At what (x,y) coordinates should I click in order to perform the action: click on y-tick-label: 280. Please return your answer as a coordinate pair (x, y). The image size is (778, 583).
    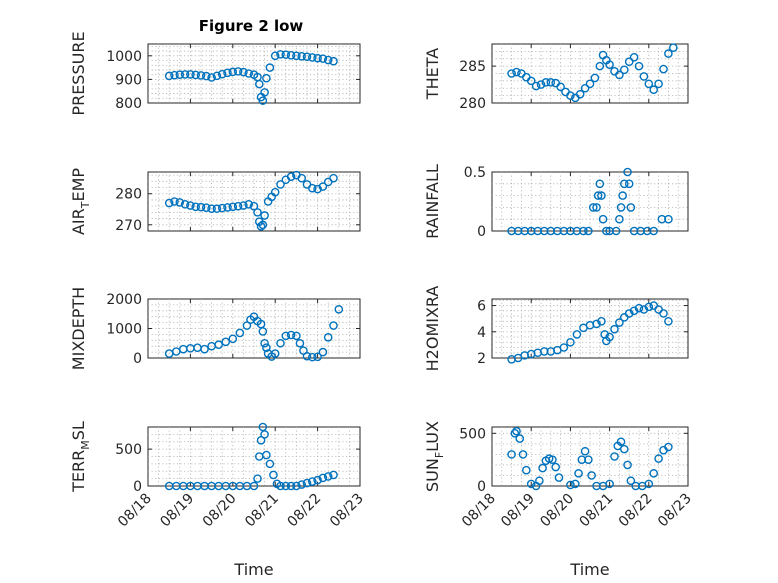
    Looking at the image, I should click on (128, 195).